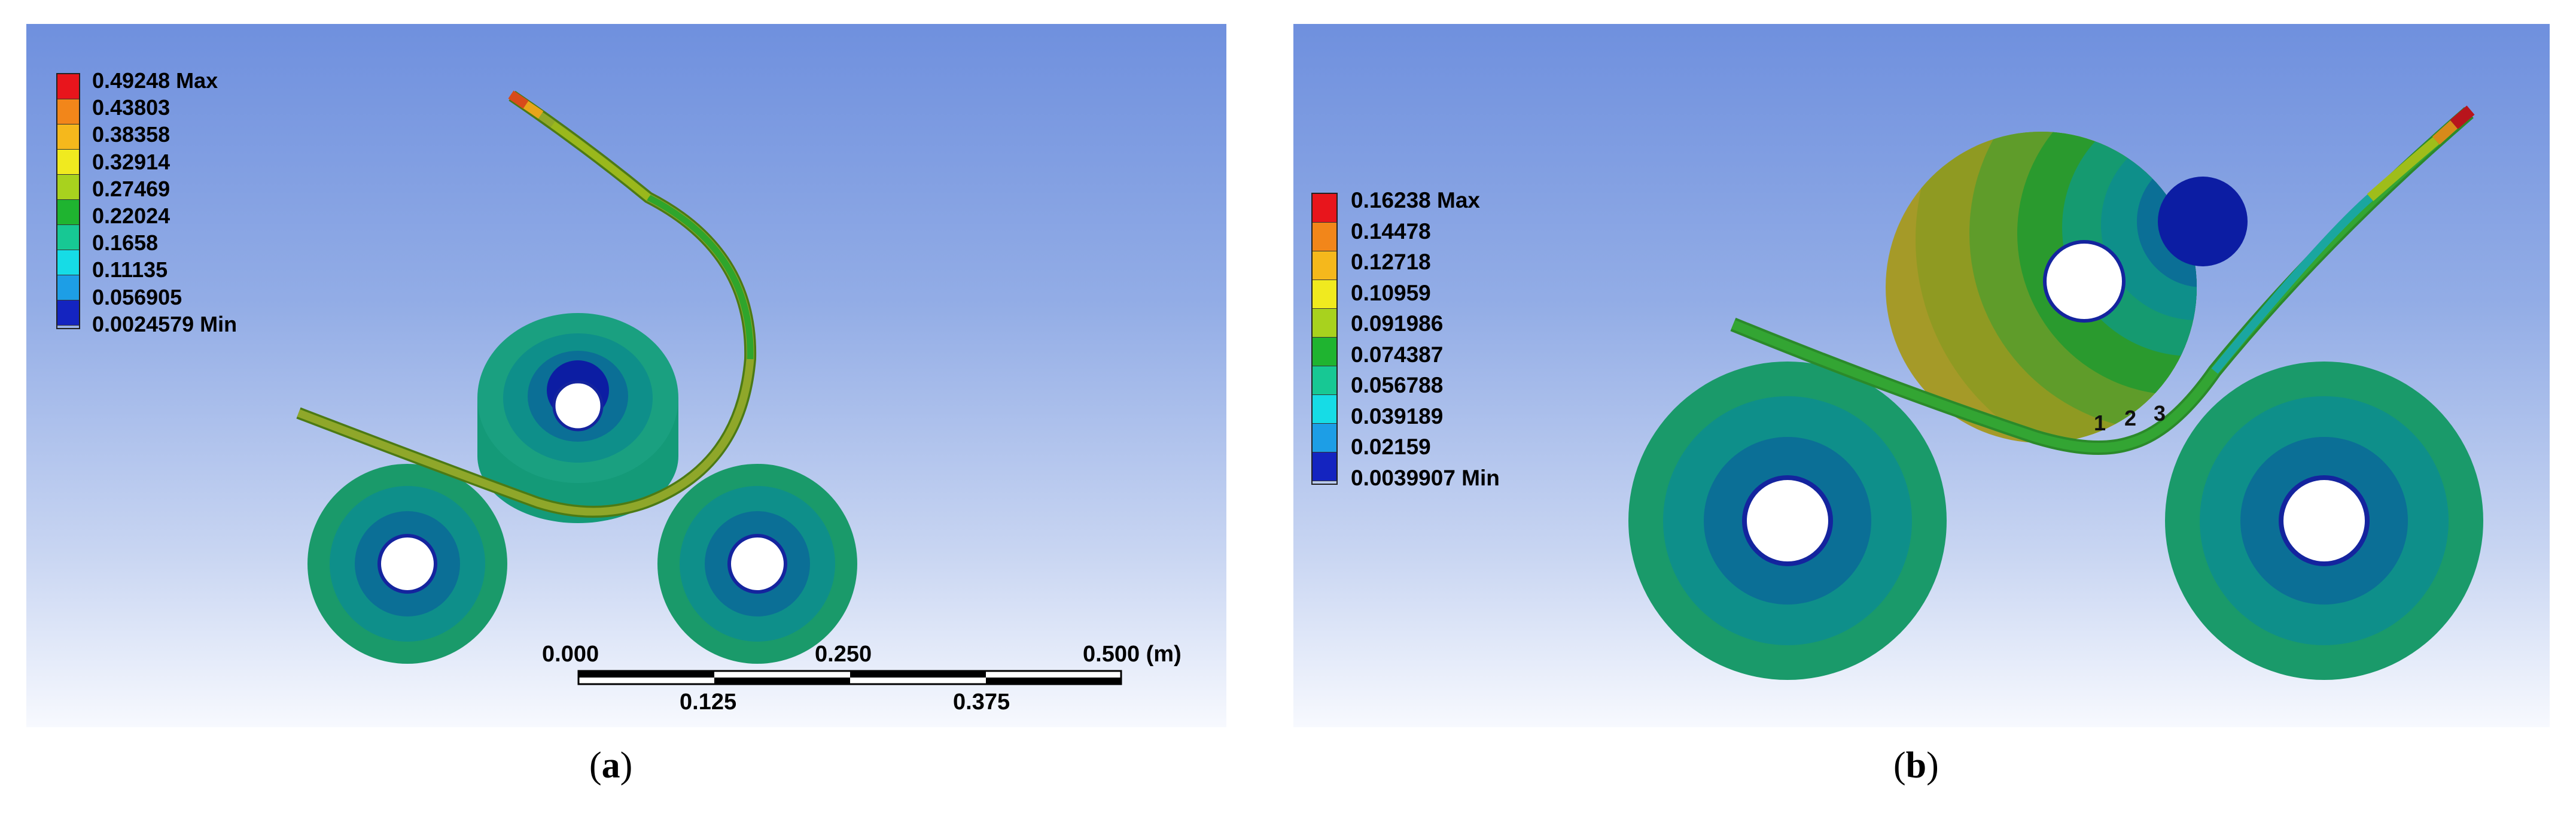 This screenshot has height=814, width=2576. I want to click on legend-label: 0.49248 Max, so click(155, 80).